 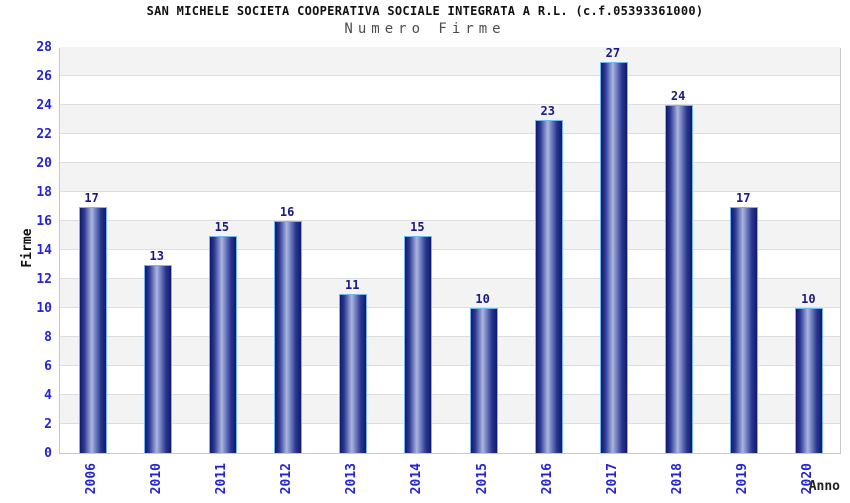 What do you see at coordinates (809, 380) in the screenshot?
I see `bar-2020` at bounding box center [809, 380].